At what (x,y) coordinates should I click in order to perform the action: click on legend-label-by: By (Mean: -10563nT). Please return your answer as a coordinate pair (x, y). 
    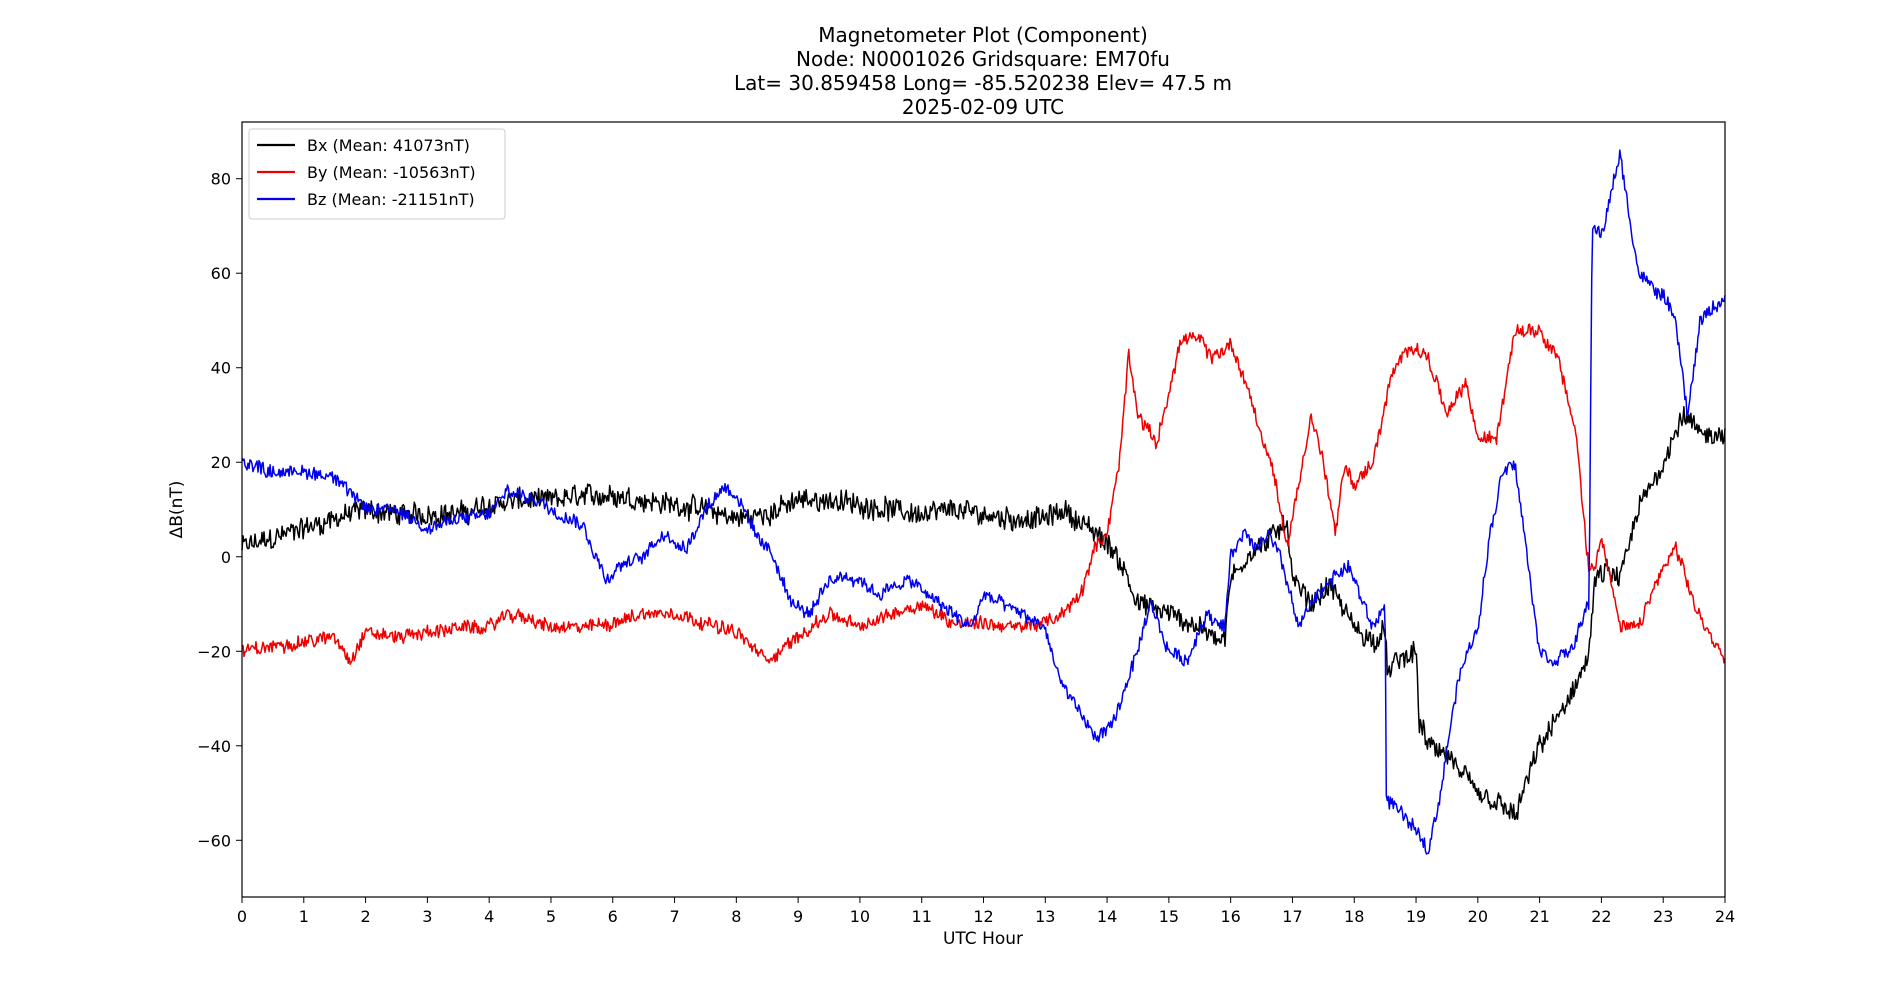
    Looking at the image, I should click on (391, 172).